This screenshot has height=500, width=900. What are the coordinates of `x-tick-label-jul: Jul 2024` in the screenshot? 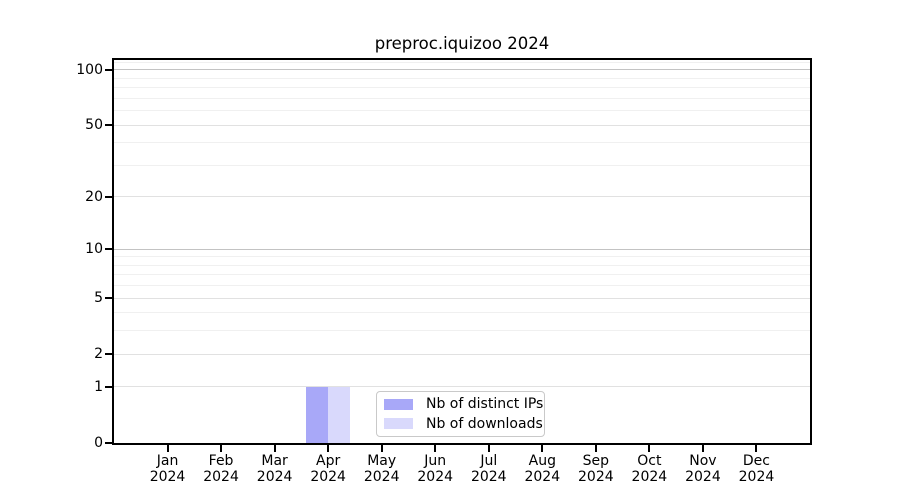 It's located at (488, 469).